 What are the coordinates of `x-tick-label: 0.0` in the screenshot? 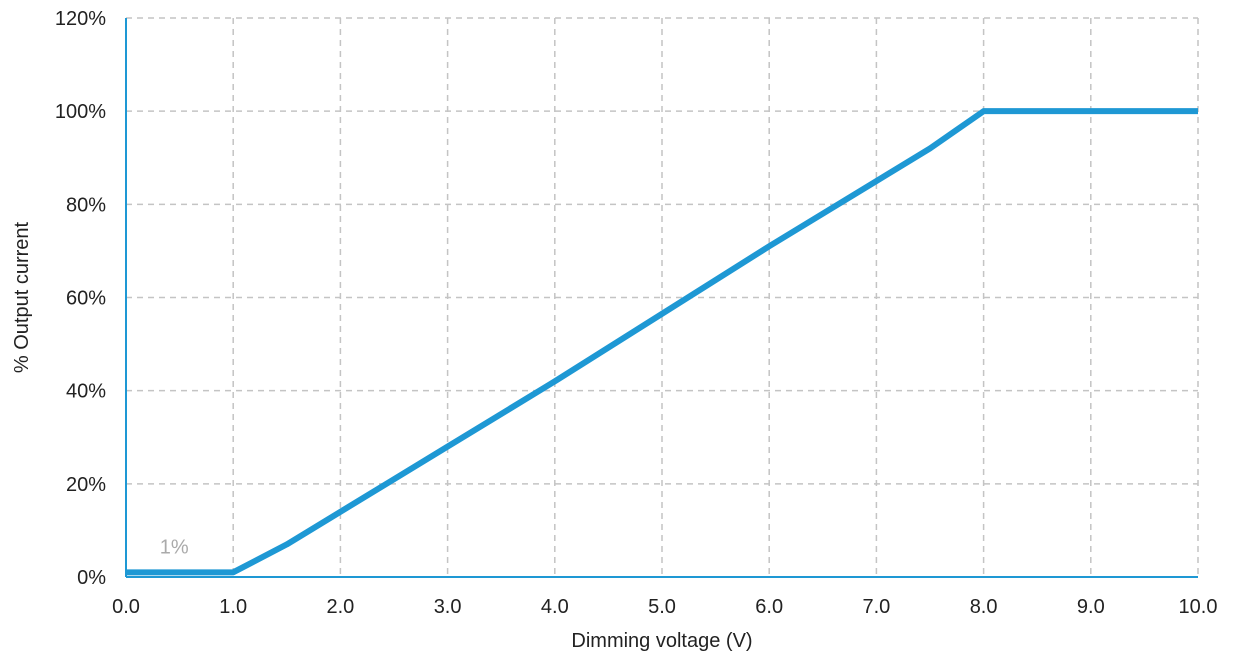 It's located at (126, 607).